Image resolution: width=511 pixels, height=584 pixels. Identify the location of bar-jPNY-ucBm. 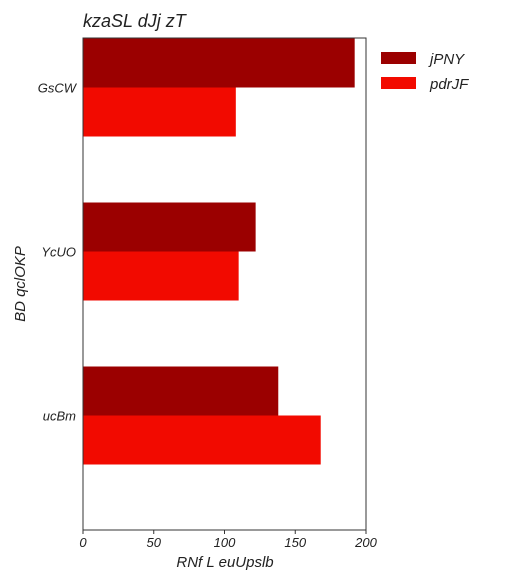
(181, 391).